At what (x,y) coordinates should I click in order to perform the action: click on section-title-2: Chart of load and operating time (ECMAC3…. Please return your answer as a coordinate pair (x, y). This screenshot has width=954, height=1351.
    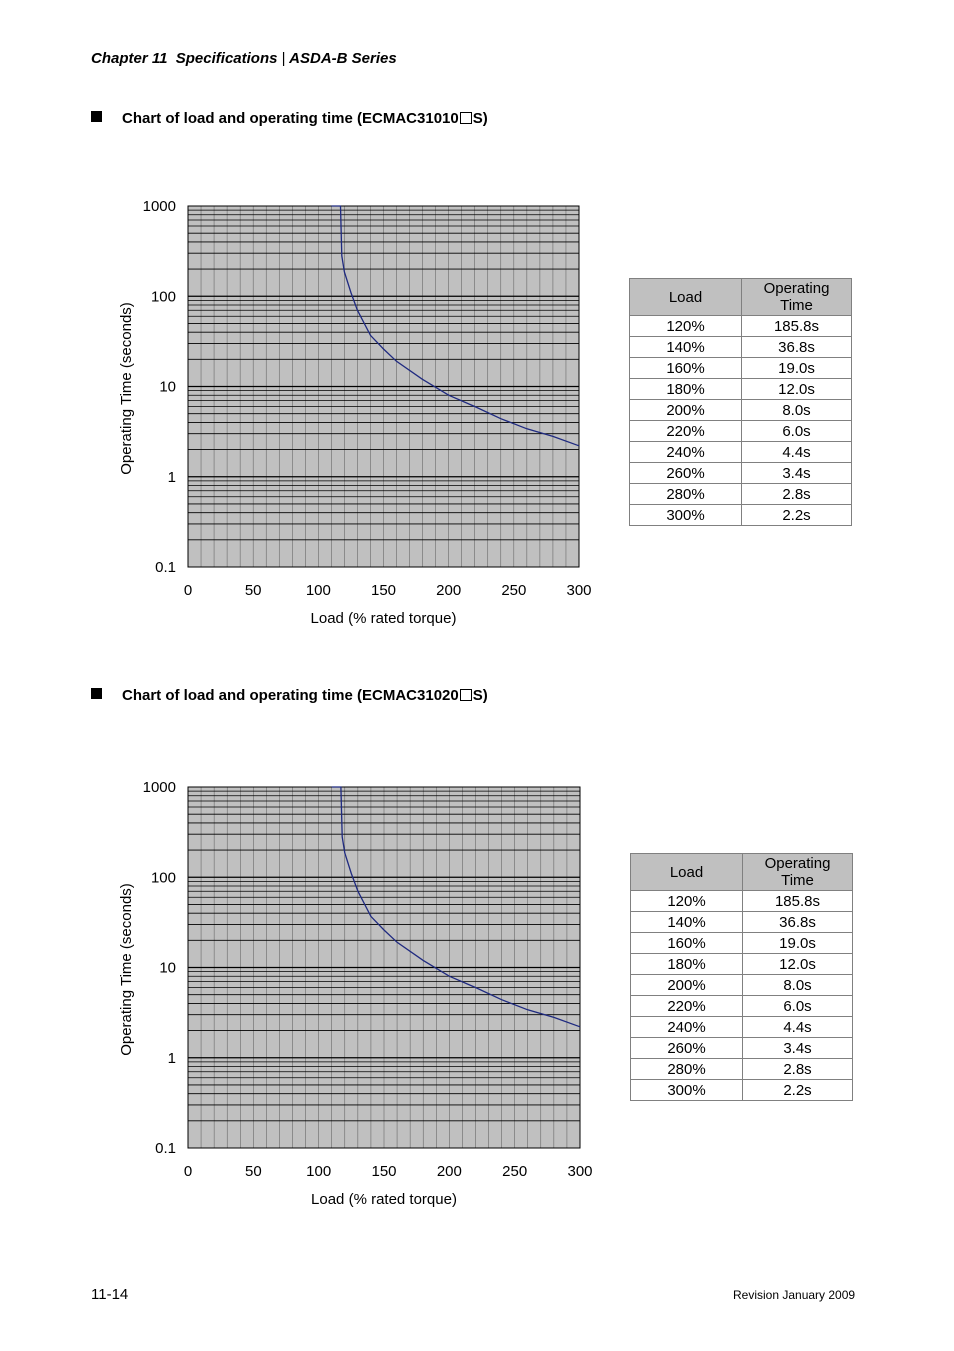
    Looking at the image, I should click on (289, 695).